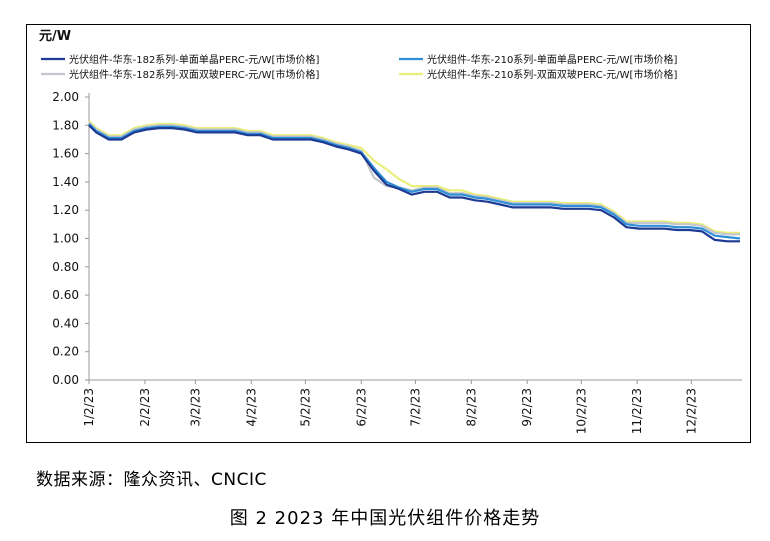 Image resolution: width=770 pixels, height=541 pixels. Describe the element at coordinates (89, 407) in the screenshot. I see `x-tick-label: 1/2/23` at that location.